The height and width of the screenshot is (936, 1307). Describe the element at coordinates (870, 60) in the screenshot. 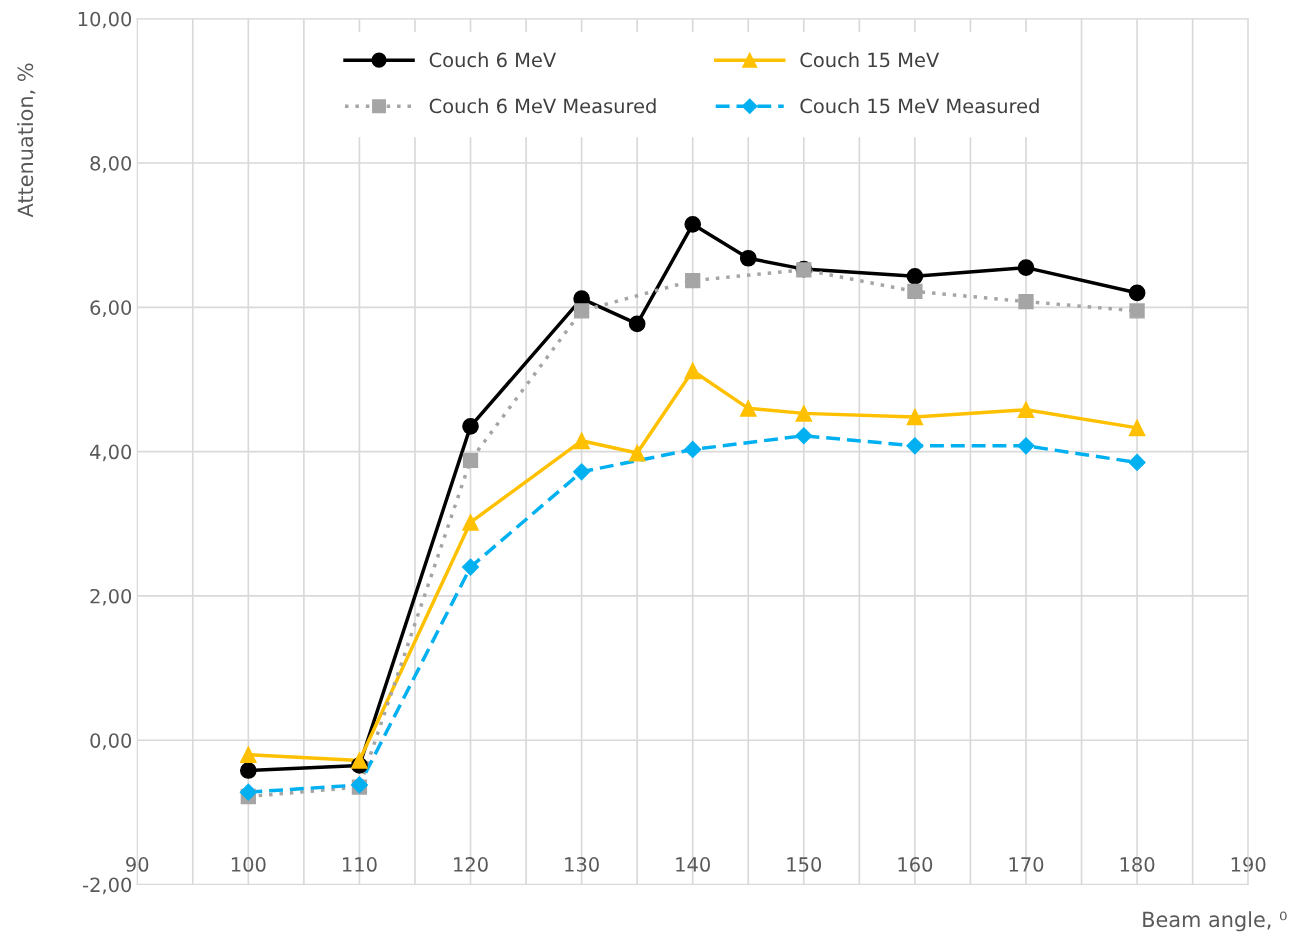

I see `legend-label: Couch 15 MeV` at that location.